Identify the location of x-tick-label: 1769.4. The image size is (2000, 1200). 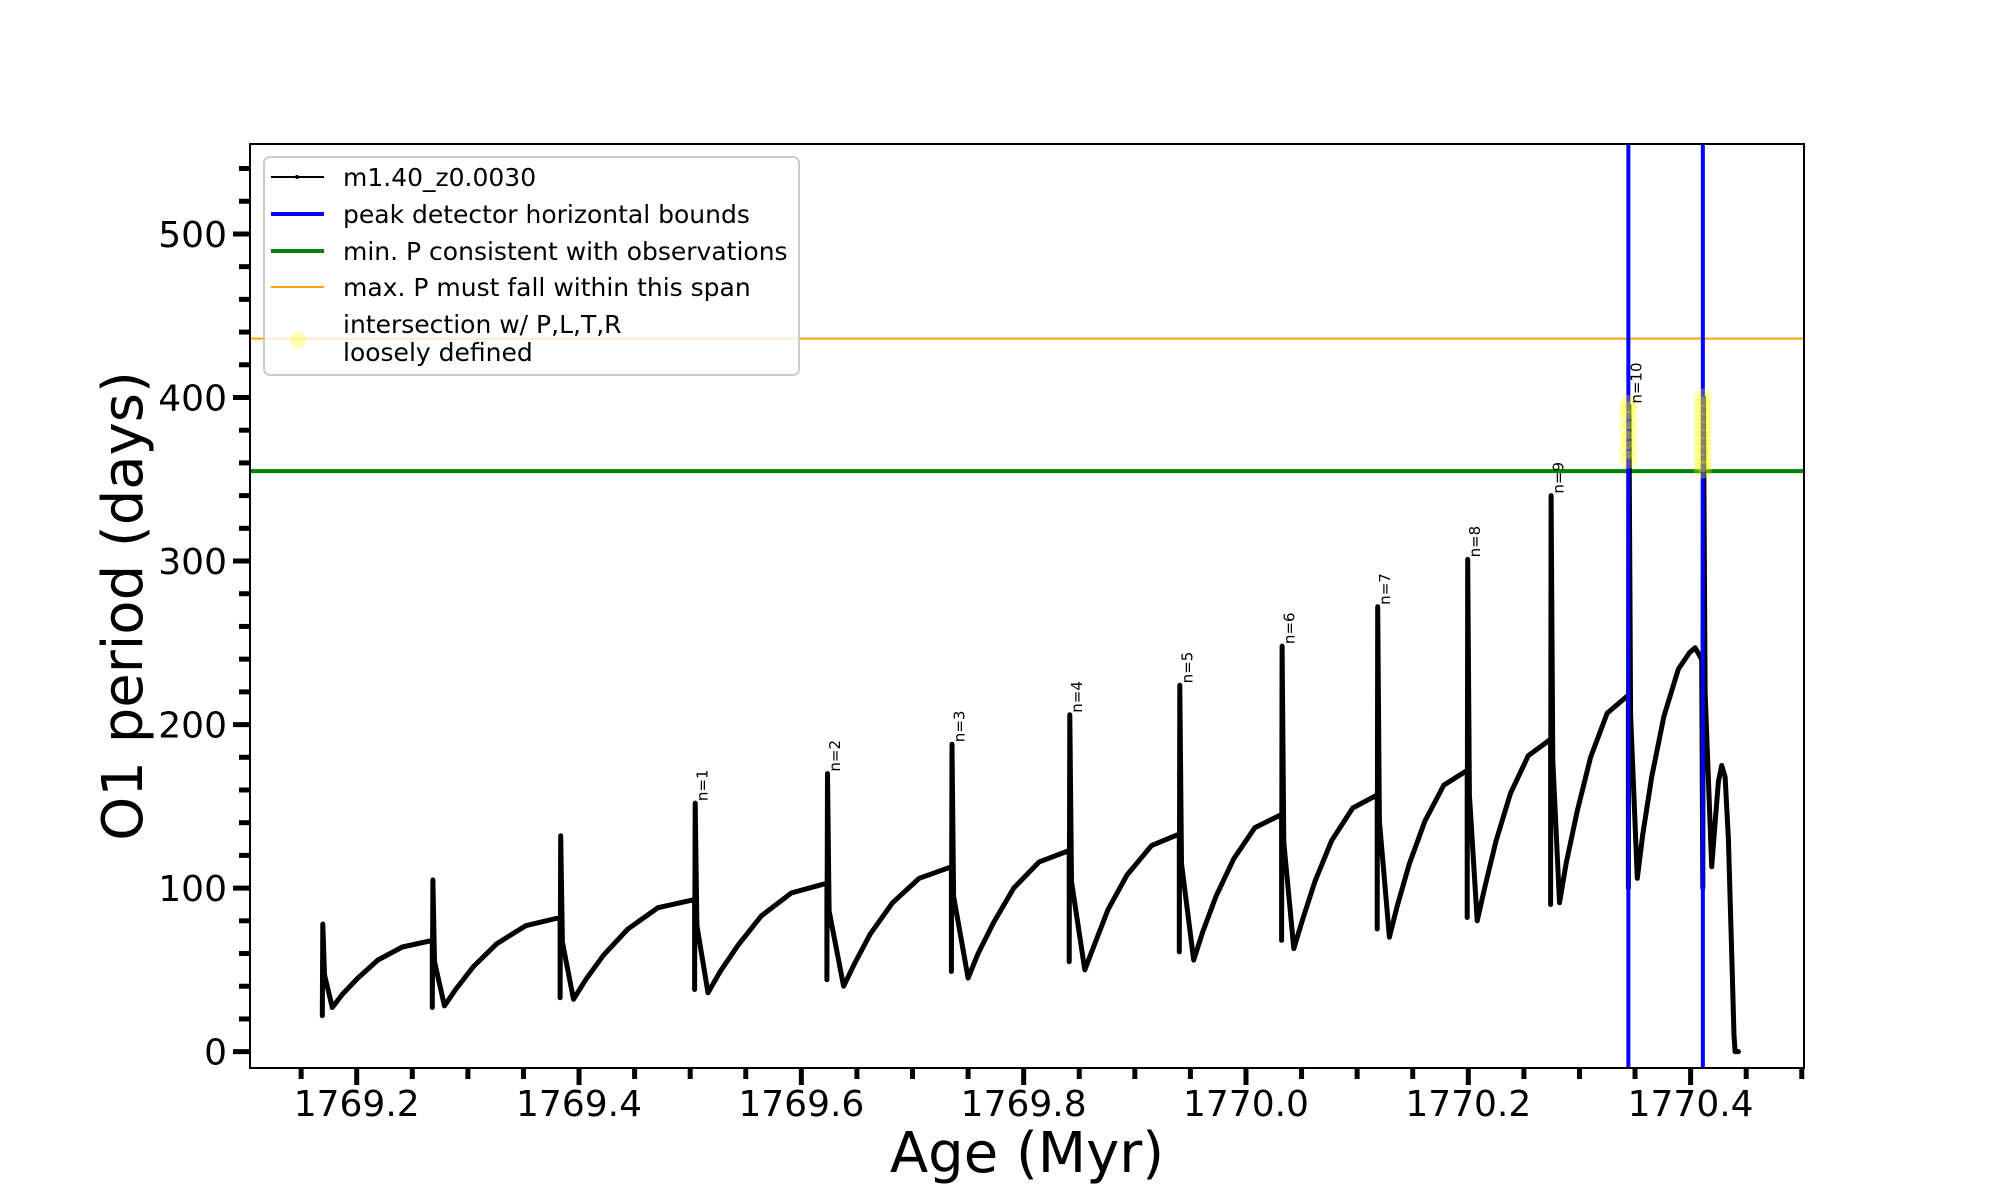
(579, 1104).